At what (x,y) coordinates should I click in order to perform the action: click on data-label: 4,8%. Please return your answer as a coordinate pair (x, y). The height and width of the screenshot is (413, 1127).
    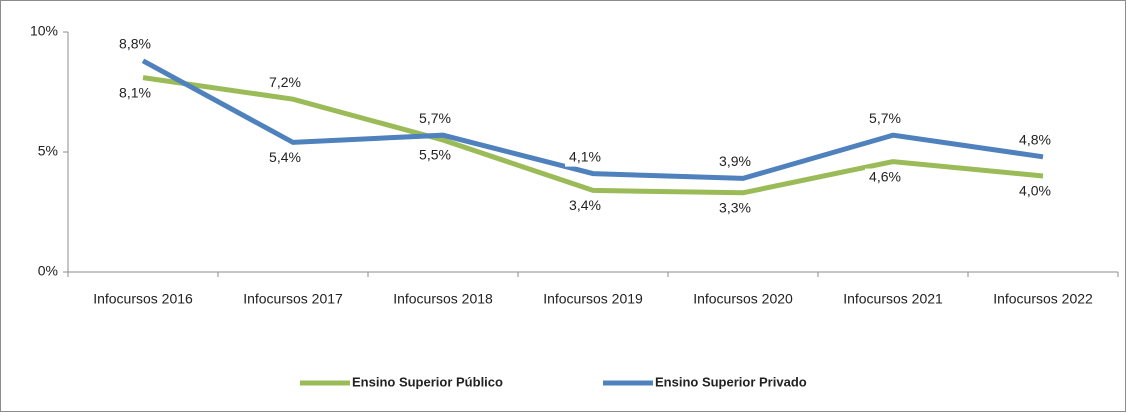
    Looking at the image, I should click on (1035, 140).